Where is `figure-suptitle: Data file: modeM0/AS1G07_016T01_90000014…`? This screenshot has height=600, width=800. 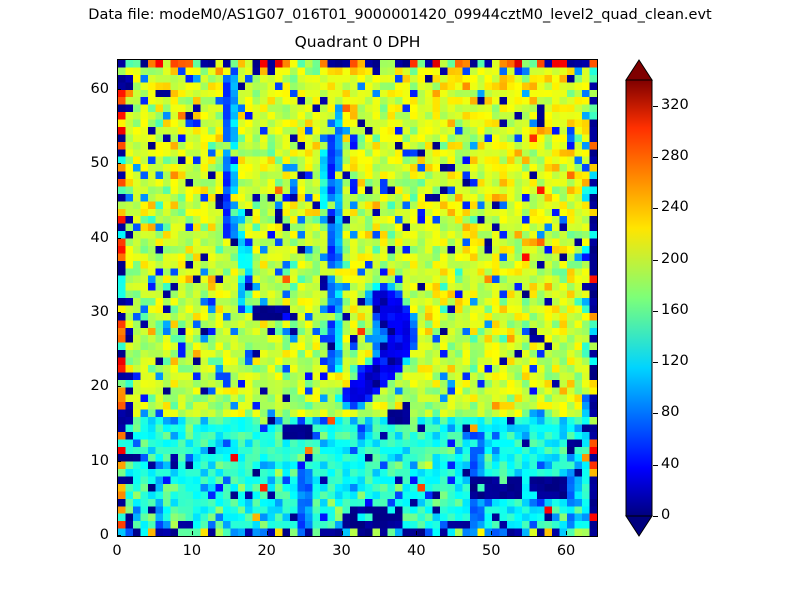
figure-suptitle: Data file: modeM0/AS1G07_016T01_90000014… is located at coordinates (400, 15).